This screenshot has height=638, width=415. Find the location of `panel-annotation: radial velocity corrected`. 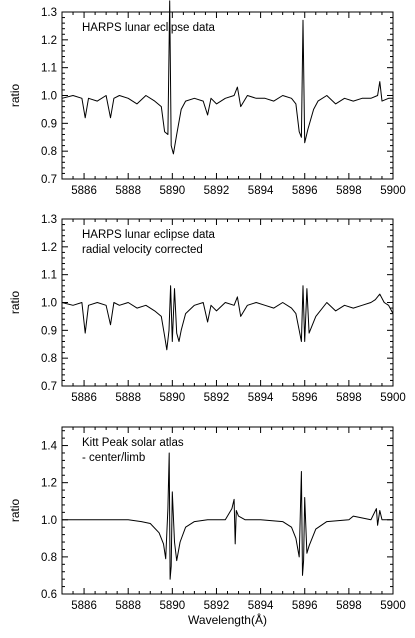

panel-annotation: radial velocity corrected is located at coordinates (142, 250).